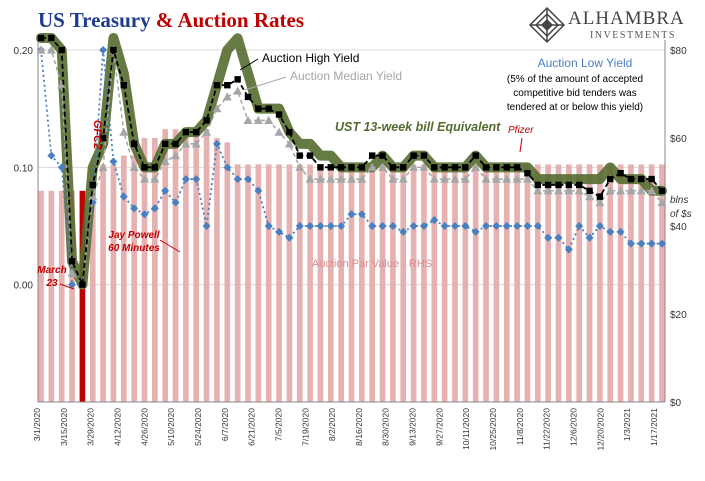 The image size is (705, 481). What do you see at coordinates (676, 403) in the screenshot?
I see `right-tick-label: $0` at bounding box center [676, 403].